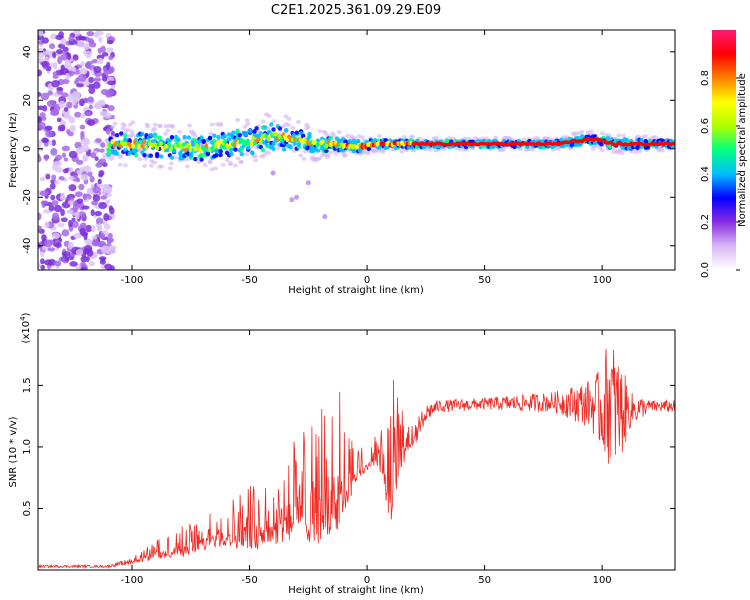  I want to click on spectrogram-x-tick-label: 0, so click(367, 280).